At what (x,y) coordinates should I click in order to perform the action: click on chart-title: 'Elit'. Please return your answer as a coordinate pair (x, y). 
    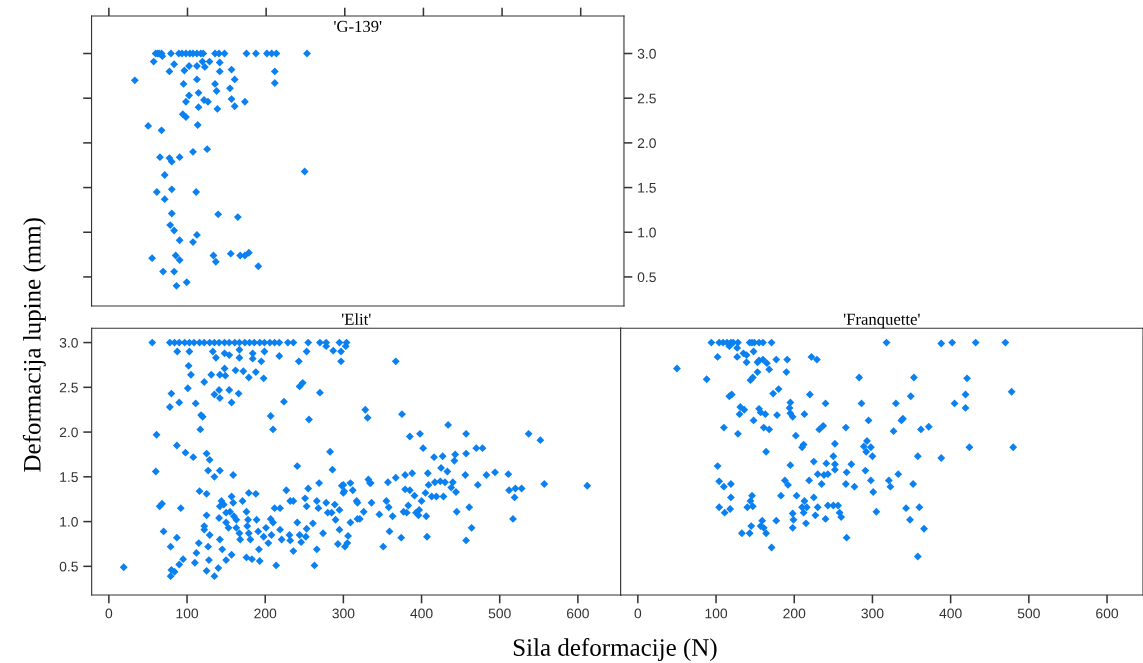
    Looking at the image, I should click on (356, 319).